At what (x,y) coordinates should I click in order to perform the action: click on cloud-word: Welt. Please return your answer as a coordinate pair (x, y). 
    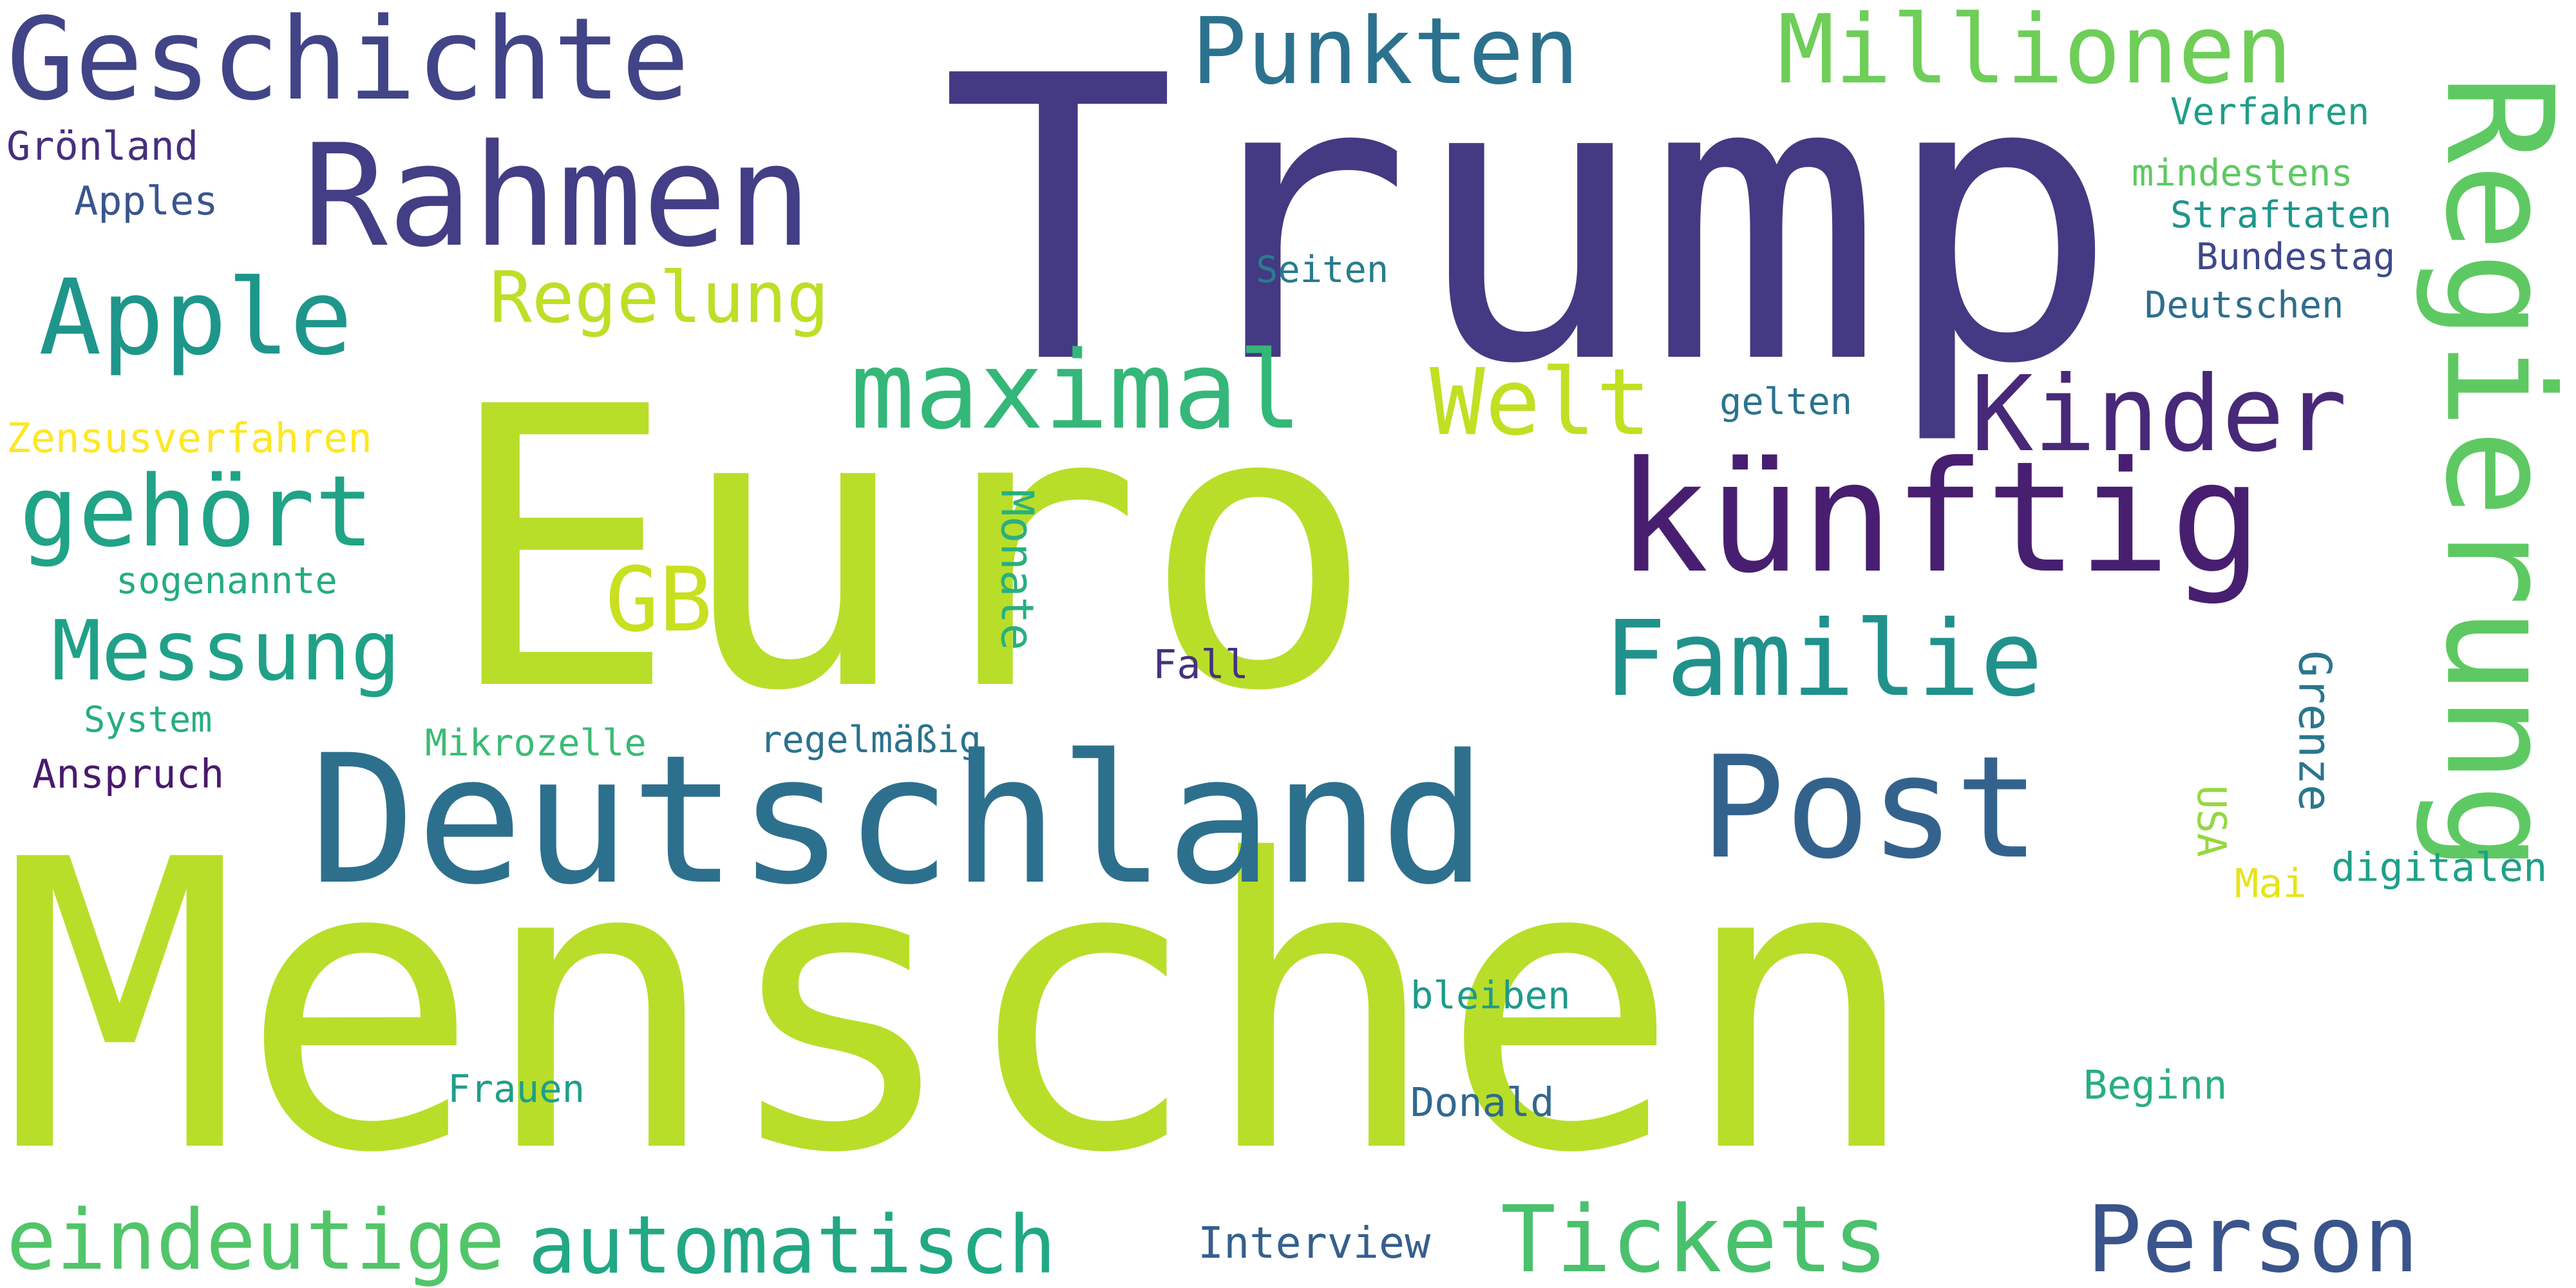
    Looking at the image, I should click on (1541, 402).